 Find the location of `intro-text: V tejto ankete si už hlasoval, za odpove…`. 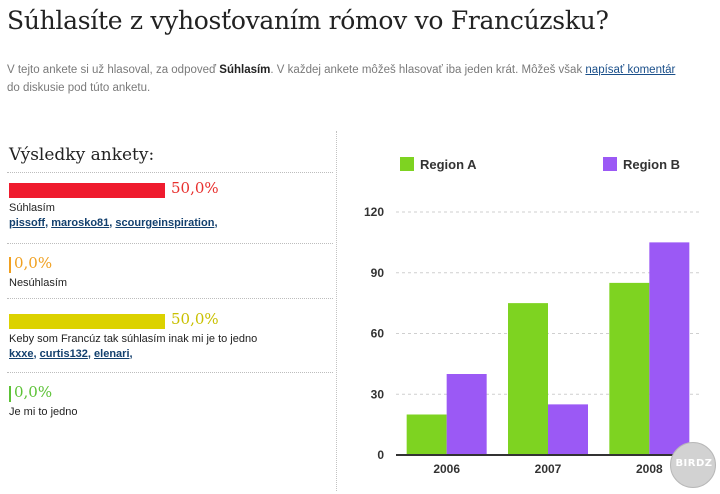

intro-text: V tejto ankete si už hlasoval, za odpove… is located at coordinates (357, 79).